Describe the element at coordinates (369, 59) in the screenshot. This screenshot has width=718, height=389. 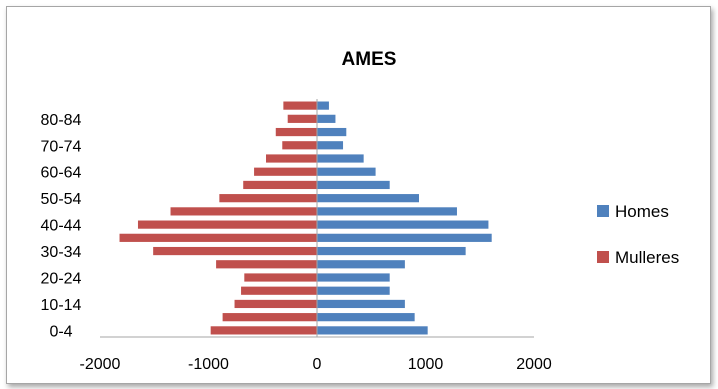
I see `chart-title: AMES` at that location.